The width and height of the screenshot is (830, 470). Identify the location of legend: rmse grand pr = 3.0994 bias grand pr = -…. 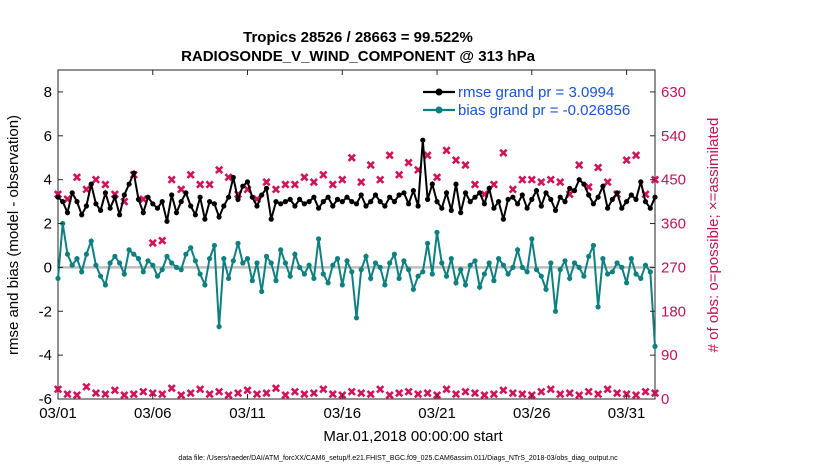
(526, 101).